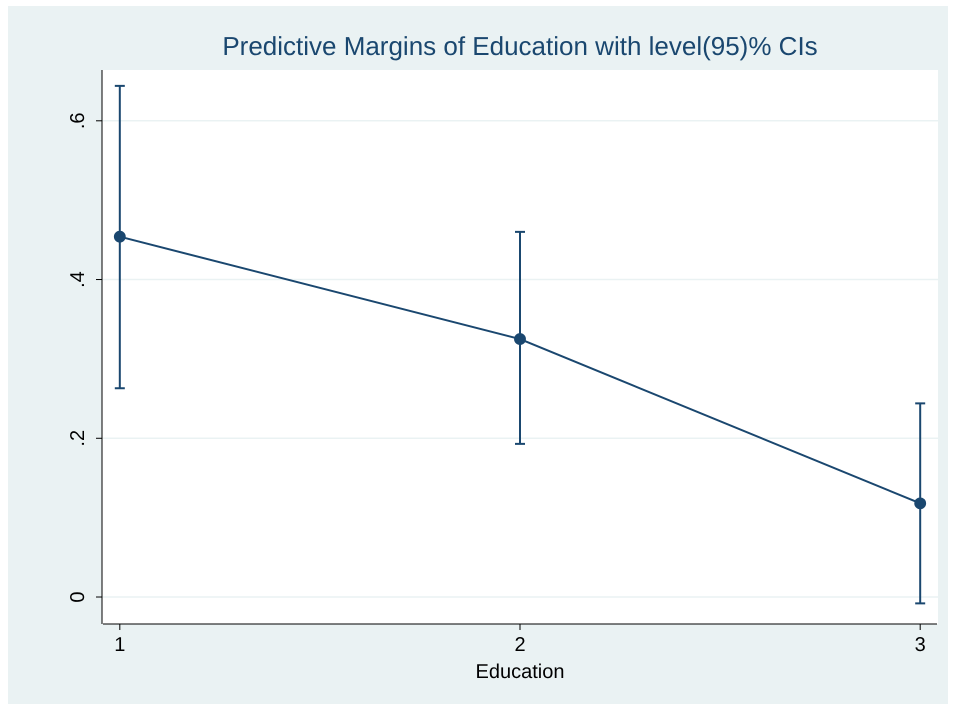  What do you see at coordinates (520, 645) in the screenshot?
I see `x-tick-label: 2` at bounding box center [520, 645].